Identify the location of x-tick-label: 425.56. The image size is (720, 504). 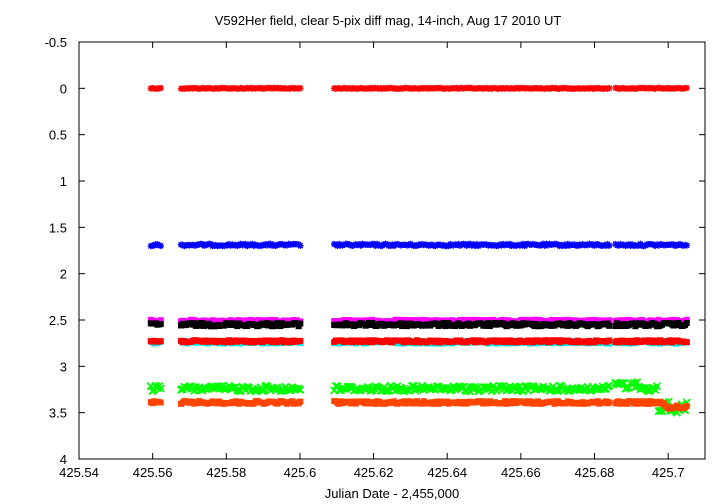
(153, 472).